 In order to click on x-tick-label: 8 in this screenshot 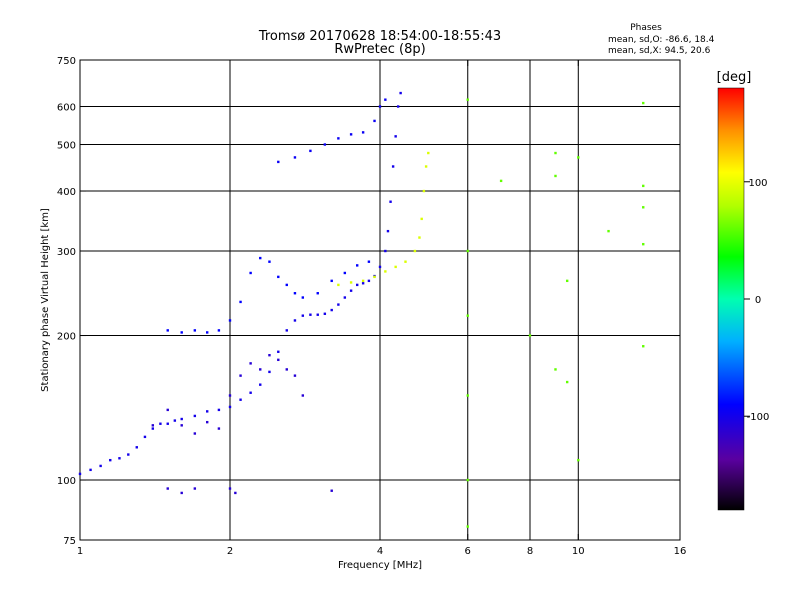, I will do `click(530, 551)`.